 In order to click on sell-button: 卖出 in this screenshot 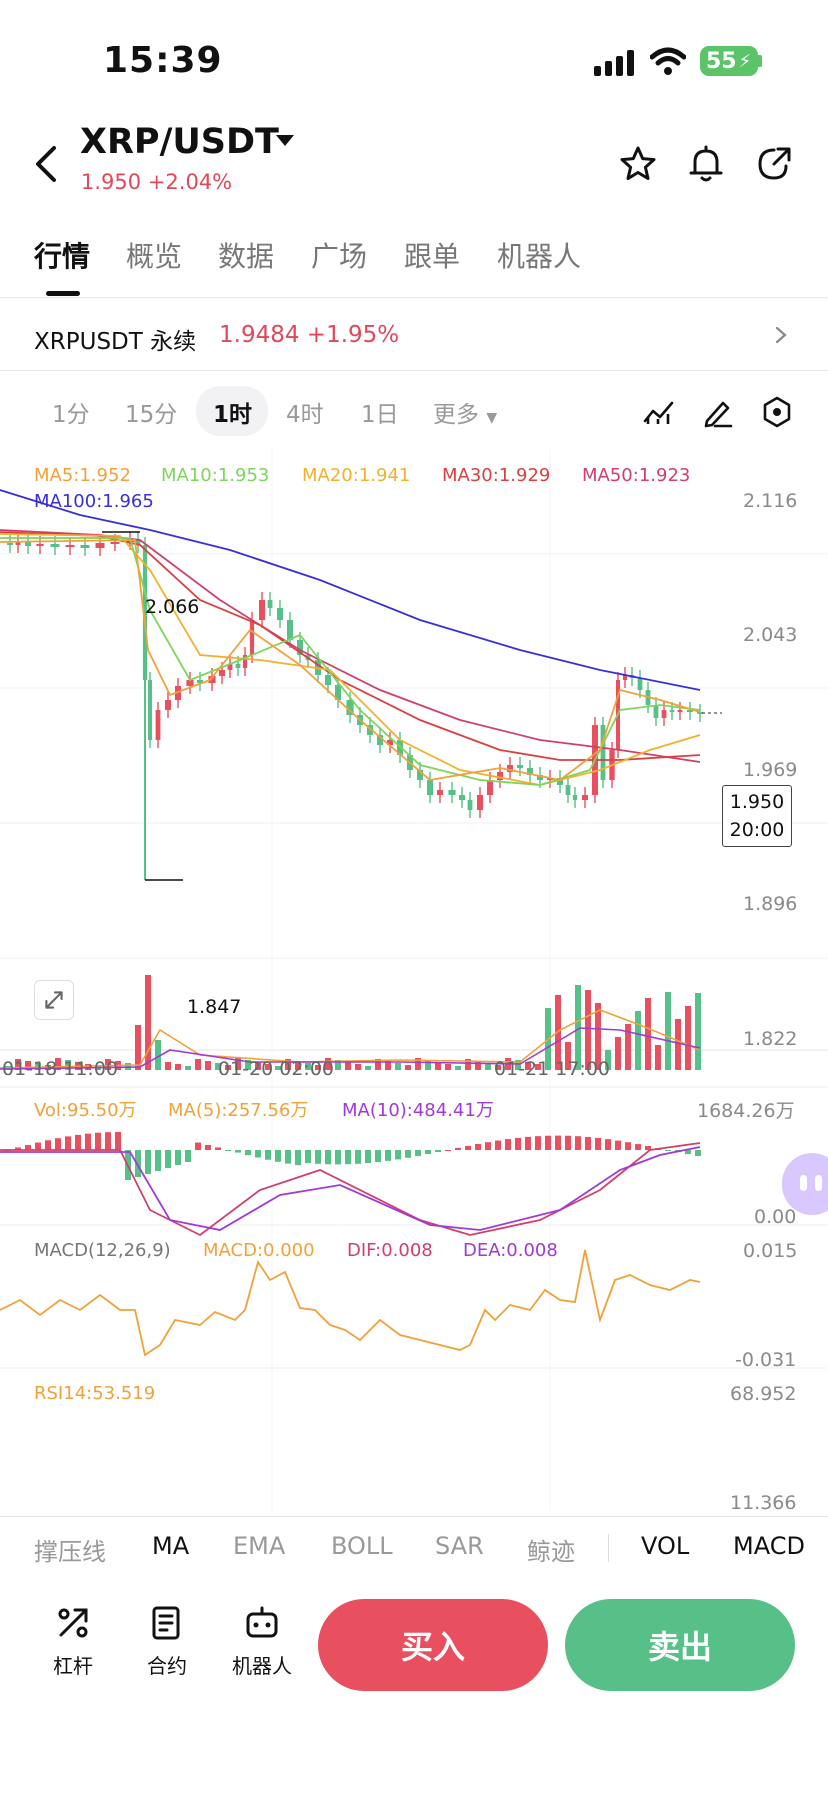, I will do `click(680, 1645)`.